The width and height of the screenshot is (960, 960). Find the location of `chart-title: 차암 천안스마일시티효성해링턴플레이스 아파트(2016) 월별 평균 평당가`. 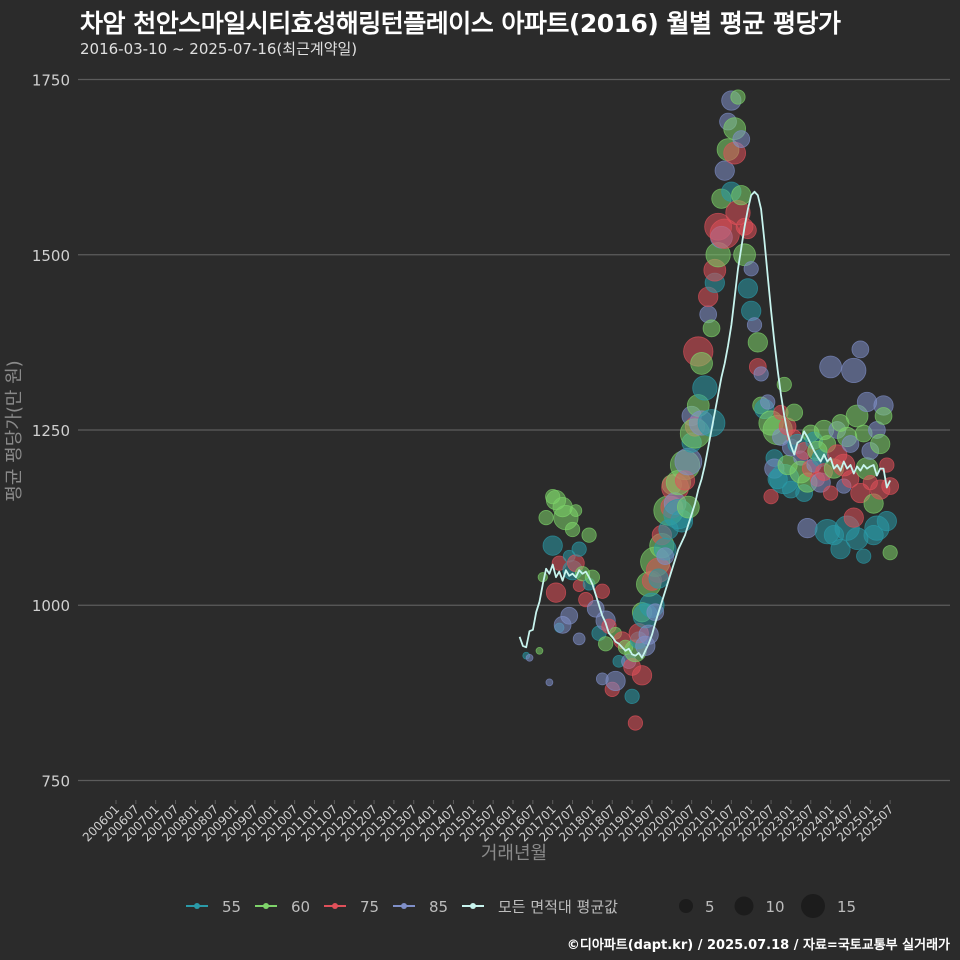

chart-title: 차암 천안스마일시티효성해링턴플레이스 아파트(2016) 월별 평균 평당가 is located at coordinates (460, 23).